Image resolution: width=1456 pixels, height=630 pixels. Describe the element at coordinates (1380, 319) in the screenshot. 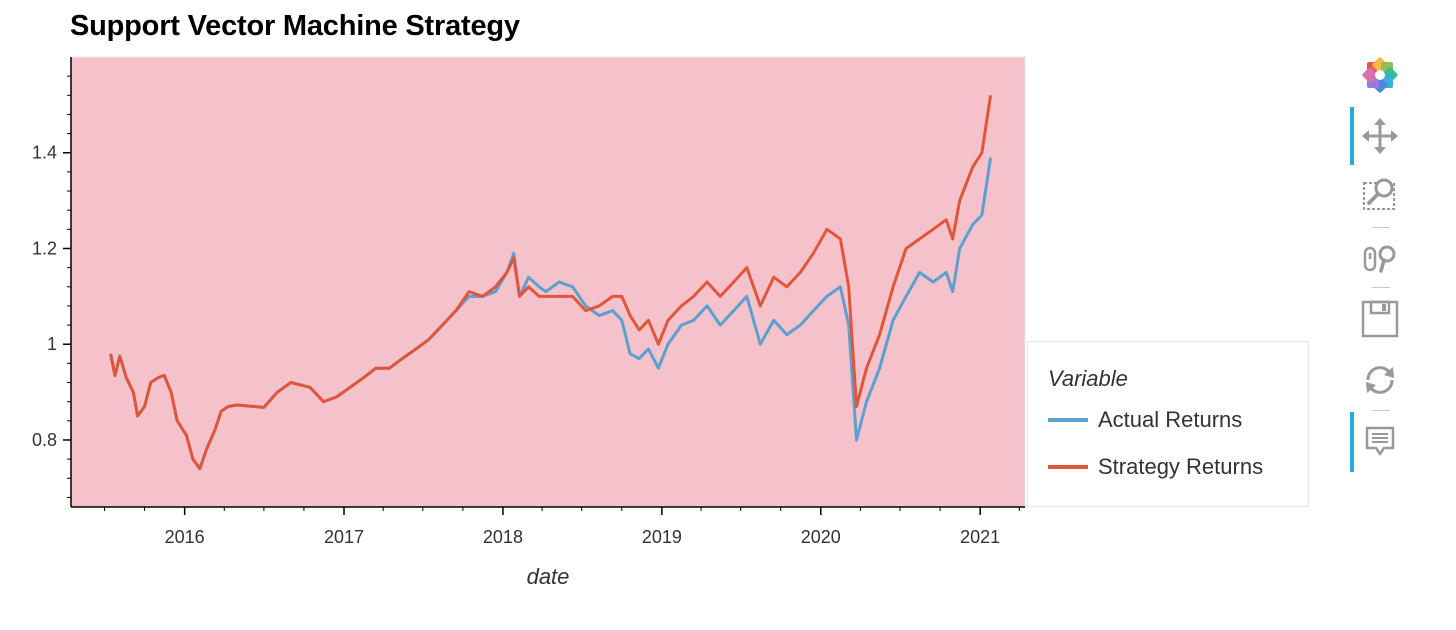

I see `save-icon` at that location.